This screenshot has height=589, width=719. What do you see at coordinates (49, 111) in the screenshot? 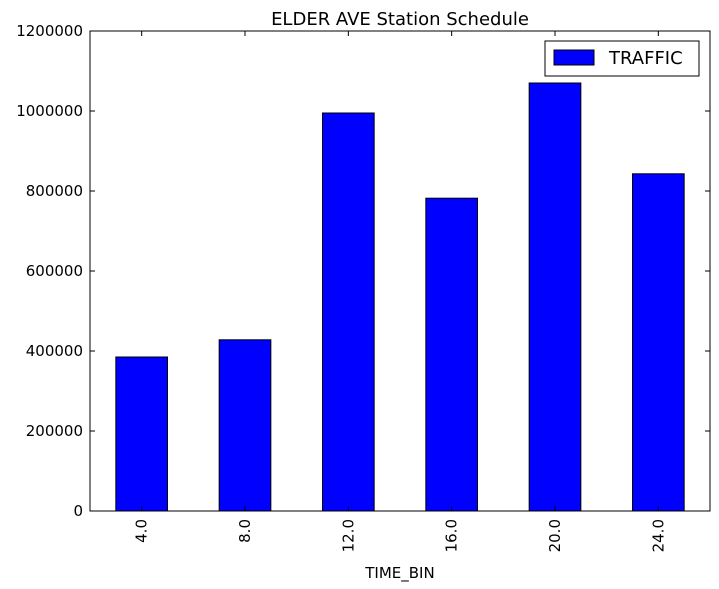
I see `y-tick-label: 1000000` at bounding box center [49, 111].